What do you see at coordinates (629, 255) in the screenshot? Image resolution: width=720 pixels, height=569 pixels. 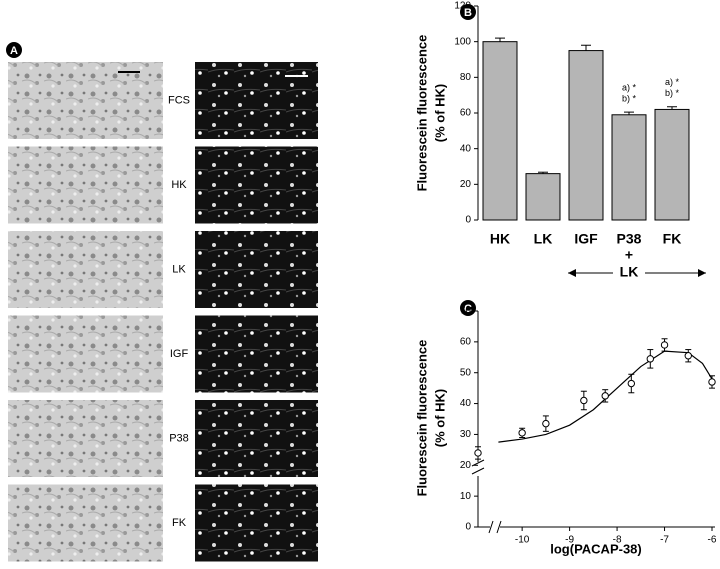 I see `group-plus: +` at bounding box center [629, 255].